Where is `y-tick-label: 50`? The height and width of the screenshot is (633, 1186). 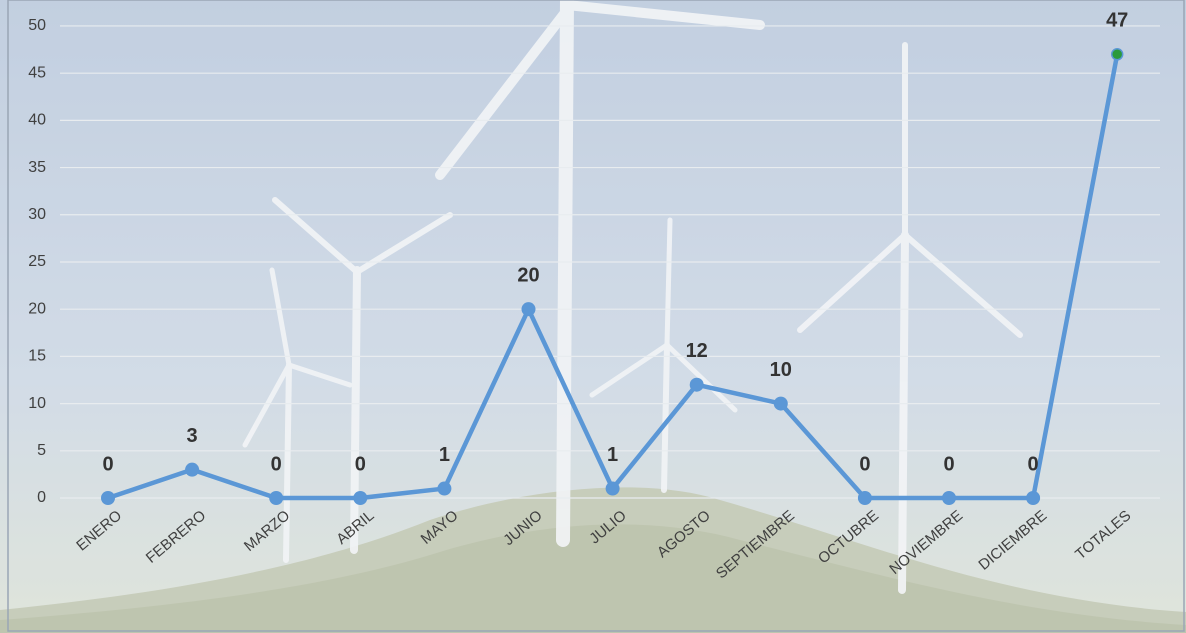 y-tick-label: 50 is located at coordinates (37, 25).